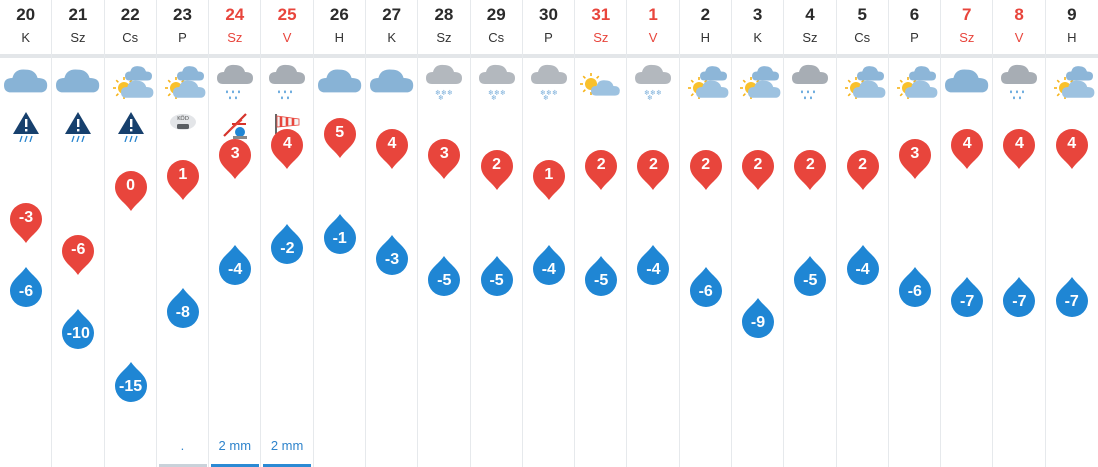  What do you see at coordinates (235, 233) in the screenshot?
I see `day-column: 24 Sz -4 3 2 mm` at bounding box center [235, 233].